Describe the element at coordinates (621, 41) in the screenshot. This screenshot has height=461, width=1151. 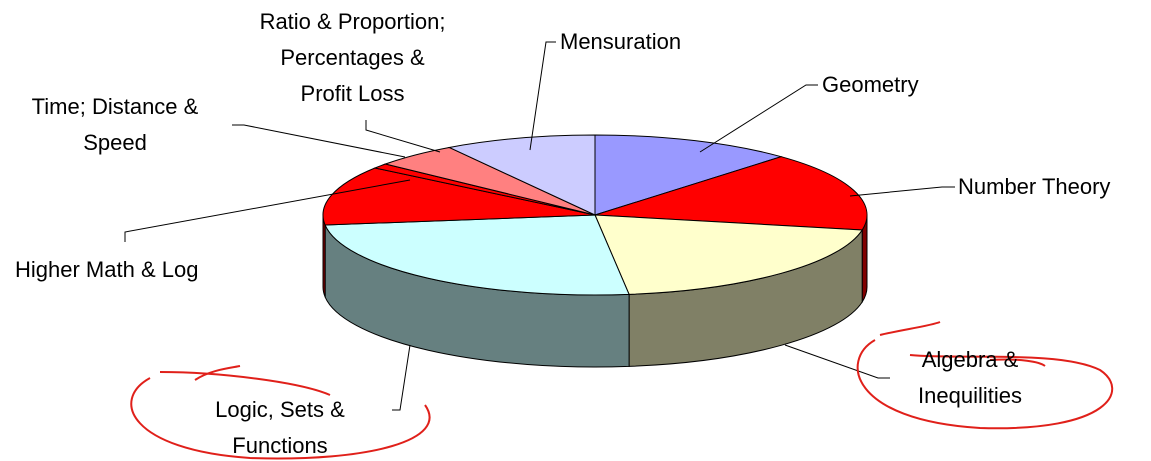
I see `slice-label: Mensuration` at that location.